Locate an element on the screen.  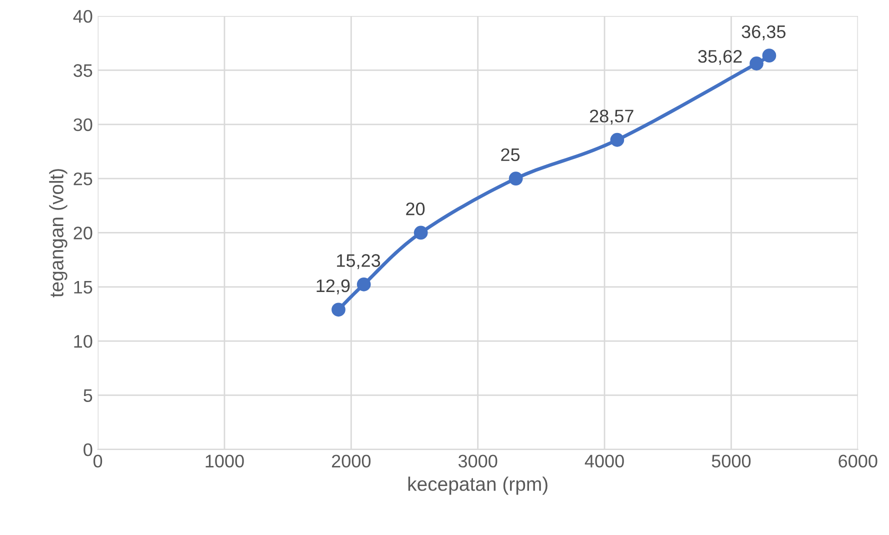
x-tick-label: 0 is located at coordinates (97, 461).